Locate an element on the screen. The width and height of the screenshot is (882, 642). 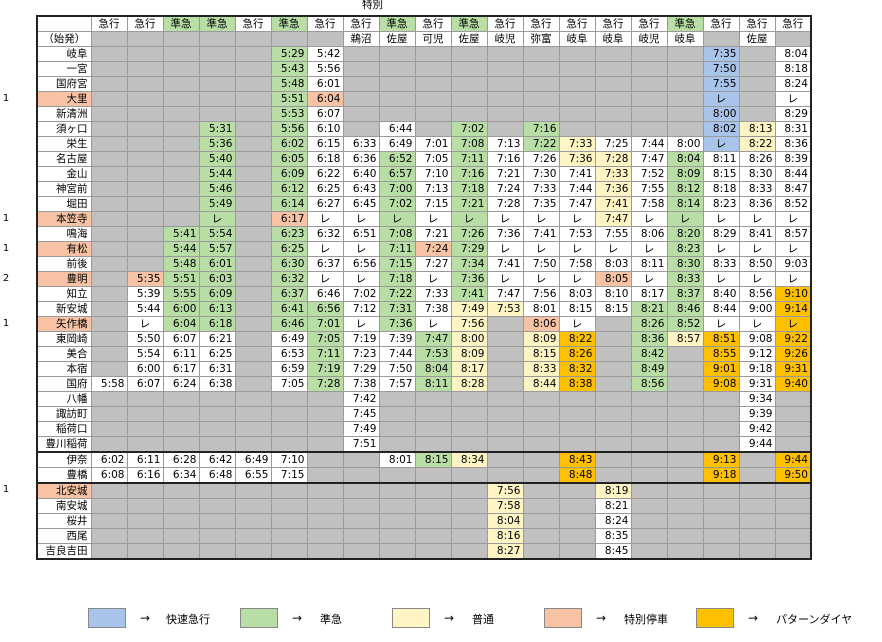
time-cell: 6:18 is located at coordinates (325, 159).